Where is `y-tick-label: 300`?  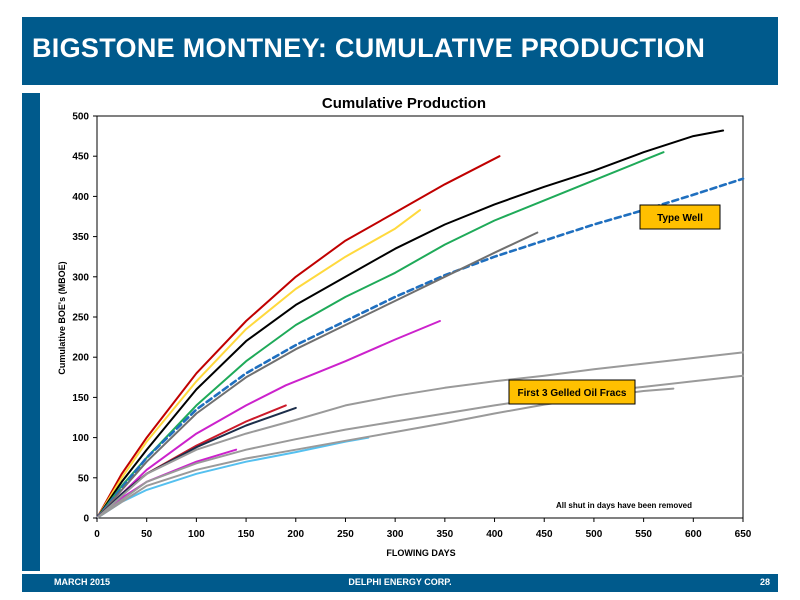
y-tick-label: 300 is located at coordinates (80, 277).